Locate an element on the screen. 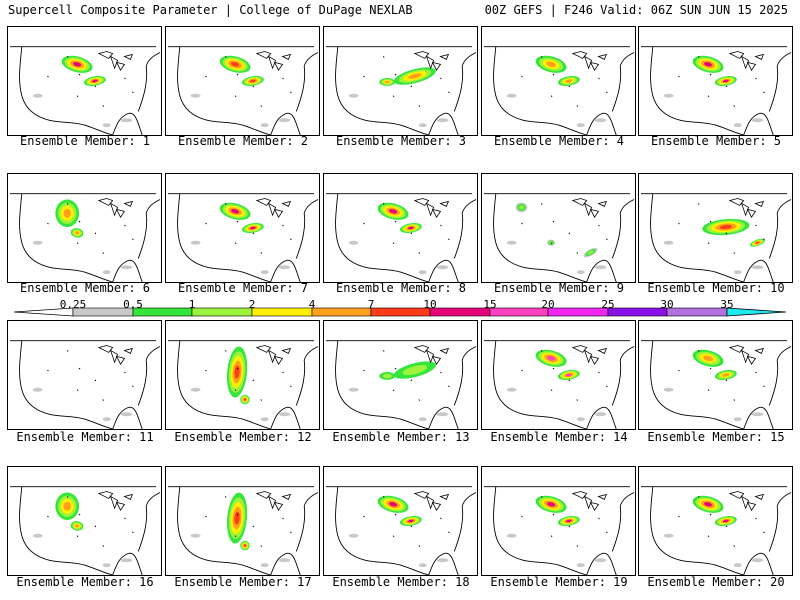 The image size is (800, 600). legend-tick-label: 30 is located at coordinates (667, 304).